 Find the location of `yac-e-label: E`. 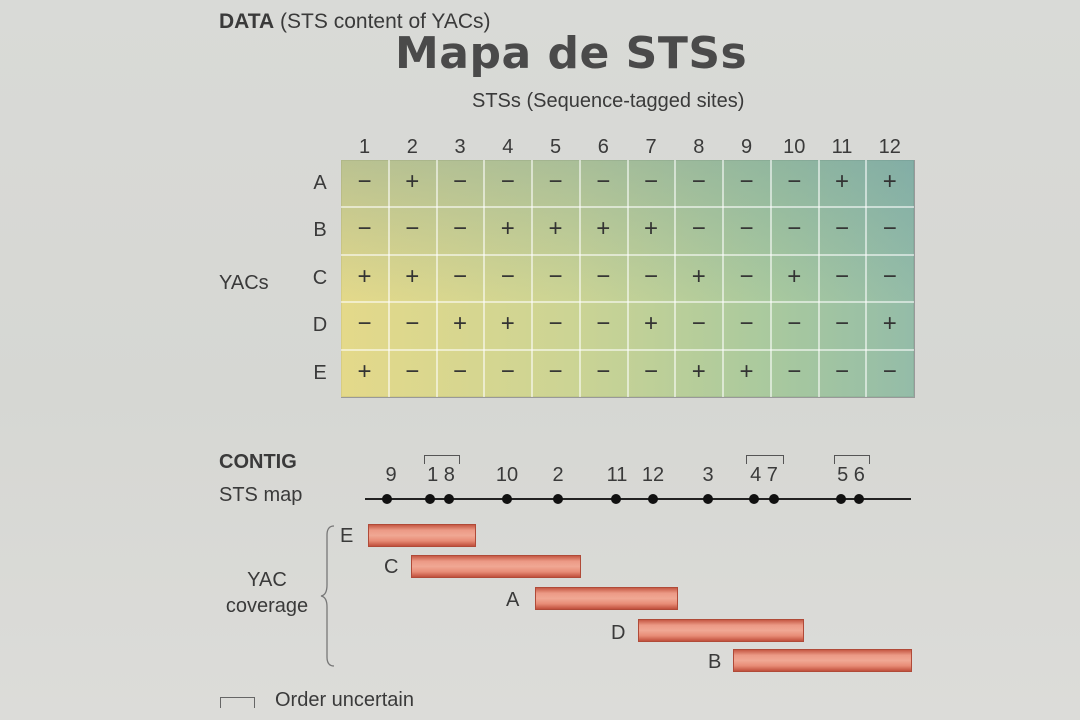

yac-e-label: E is located at coordinates (347, 536).